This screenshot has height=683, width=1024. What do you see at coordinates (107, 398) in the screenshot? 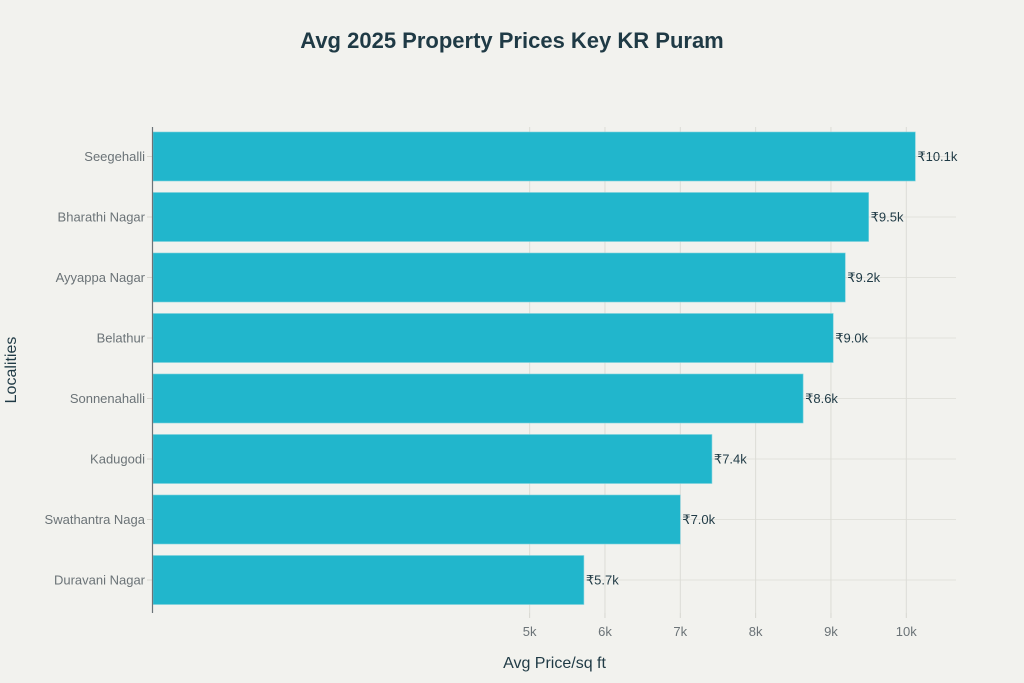
I see `category-label: Sonnenahalli` at bounding box center [107, 398].